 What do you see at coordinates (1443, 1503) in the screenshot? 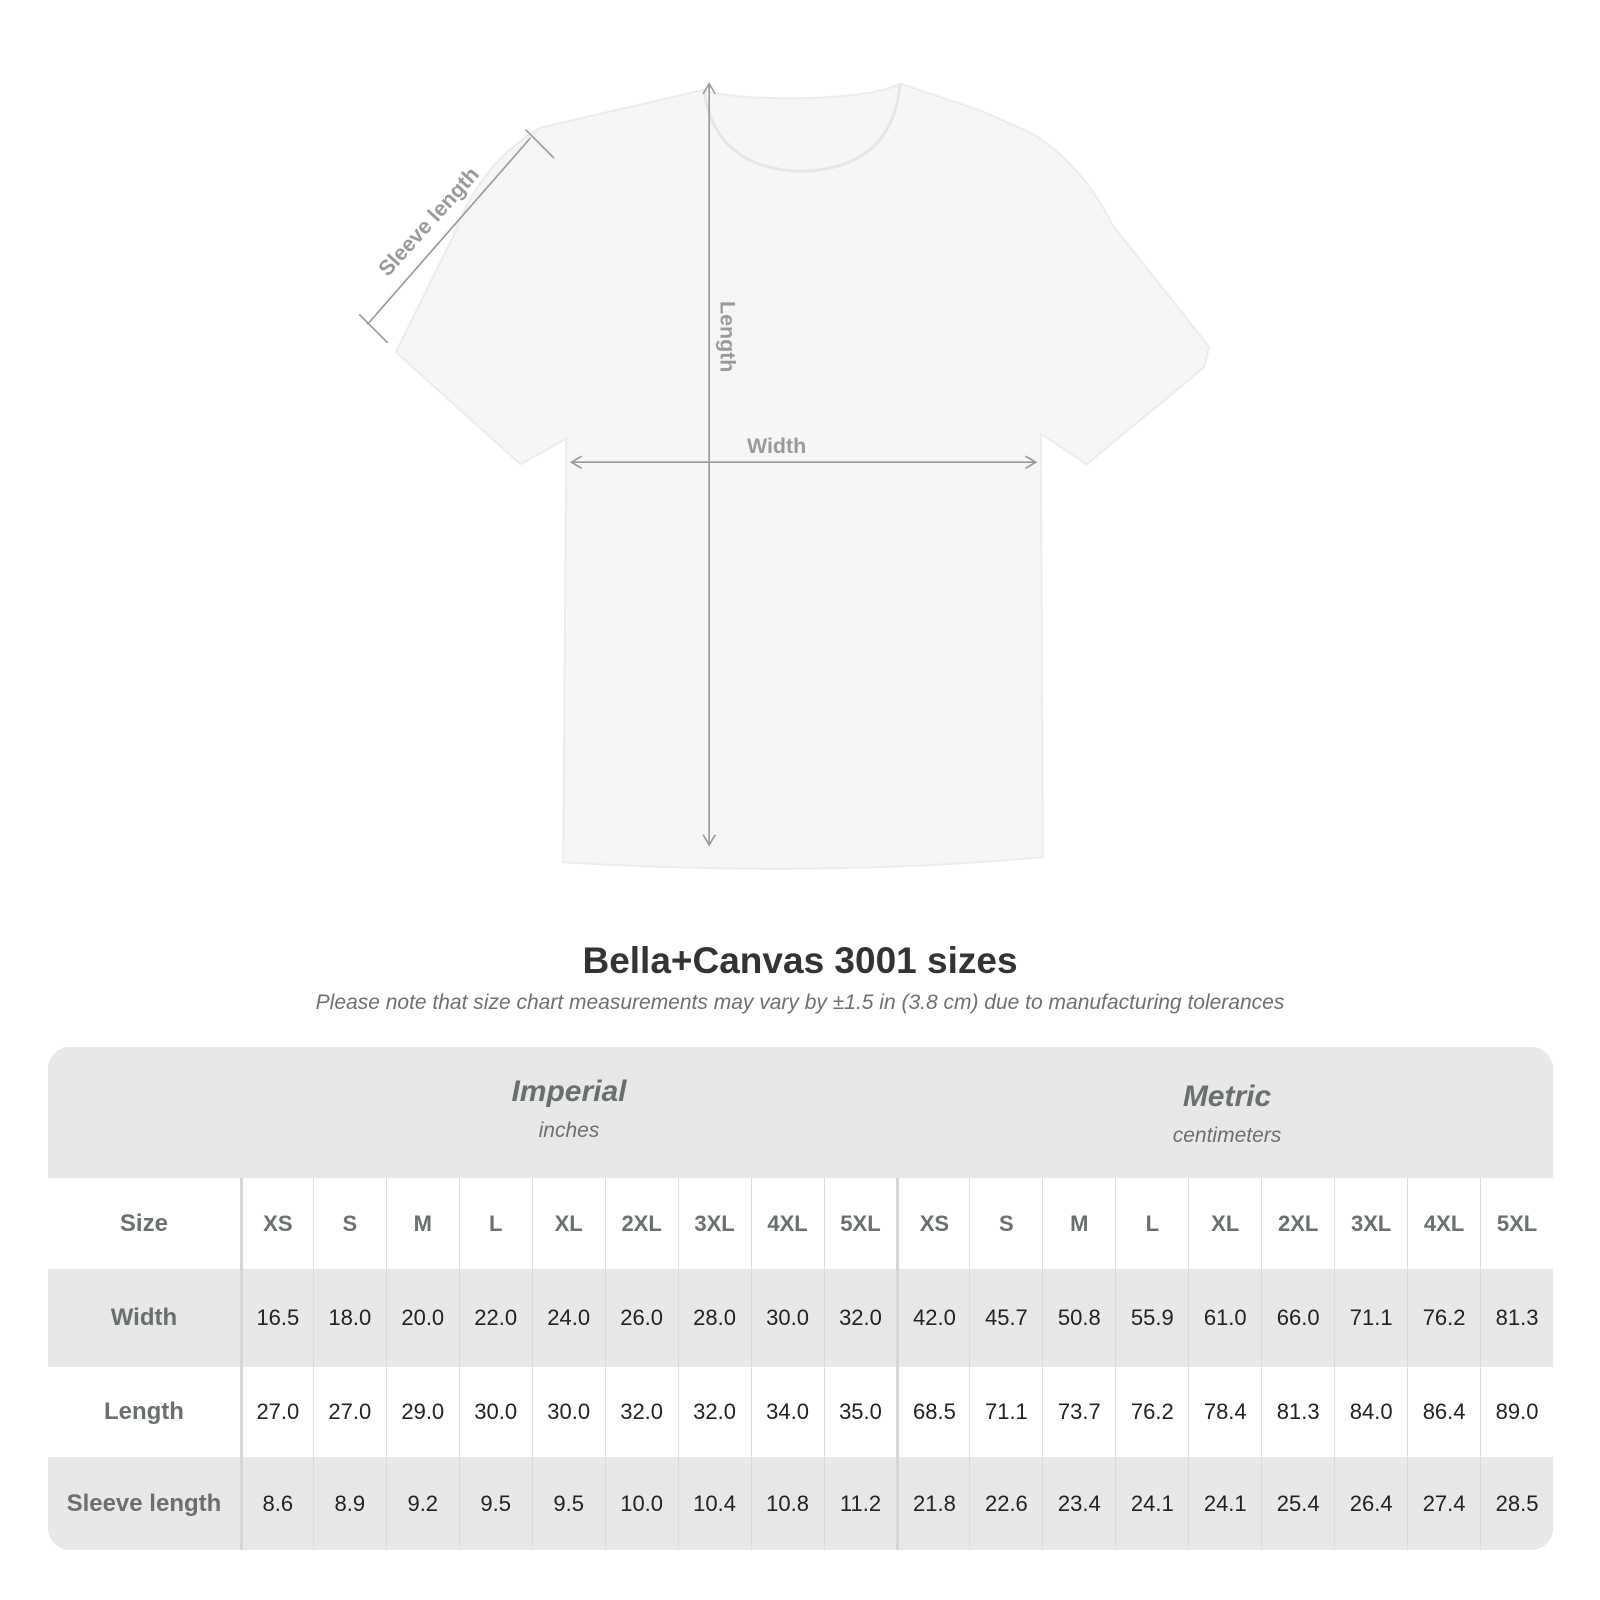
I see `table-cell: 27.4` at bounding box center [1443, 1503].